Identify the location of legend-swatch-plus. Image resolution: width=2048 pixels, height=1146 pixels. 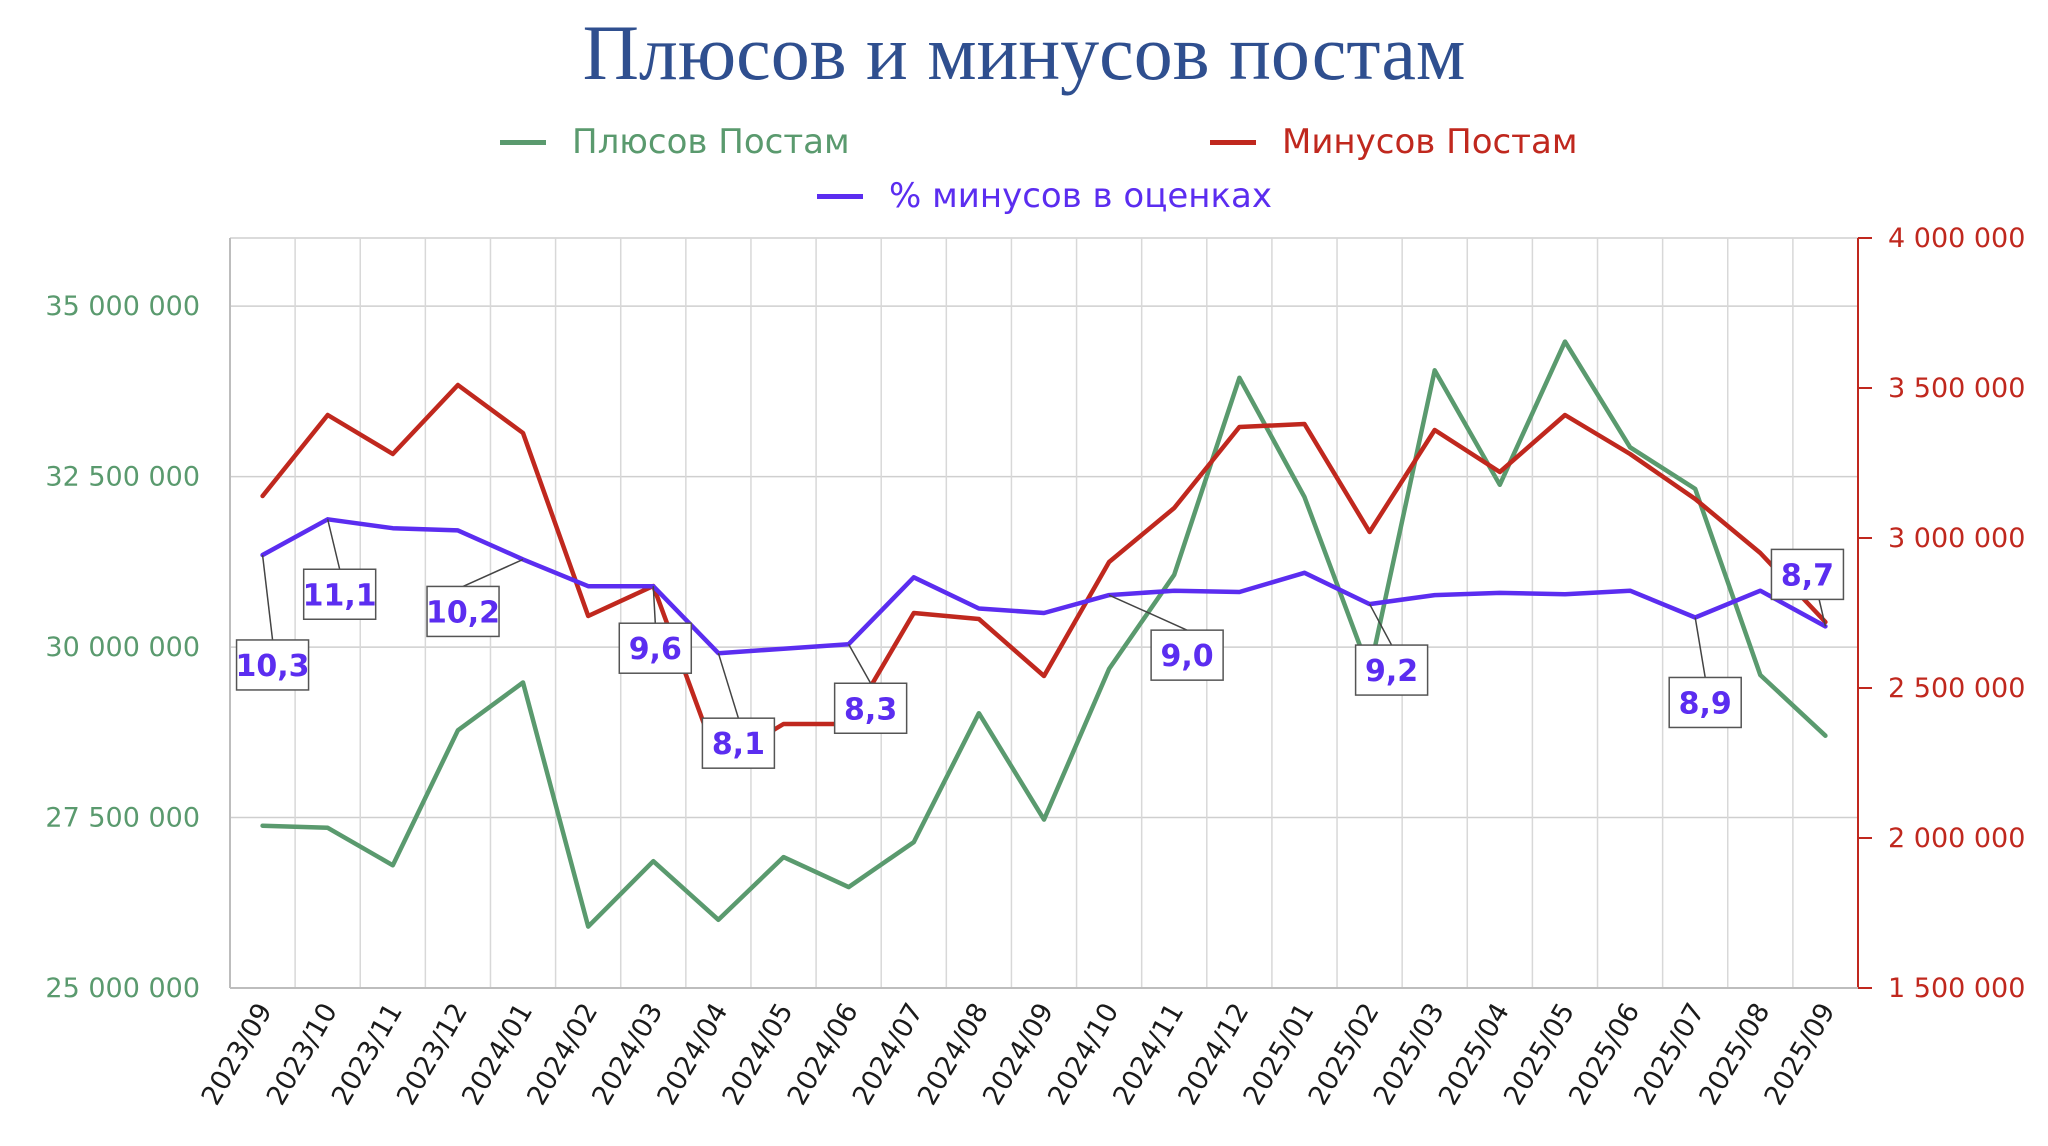
(523, 142).